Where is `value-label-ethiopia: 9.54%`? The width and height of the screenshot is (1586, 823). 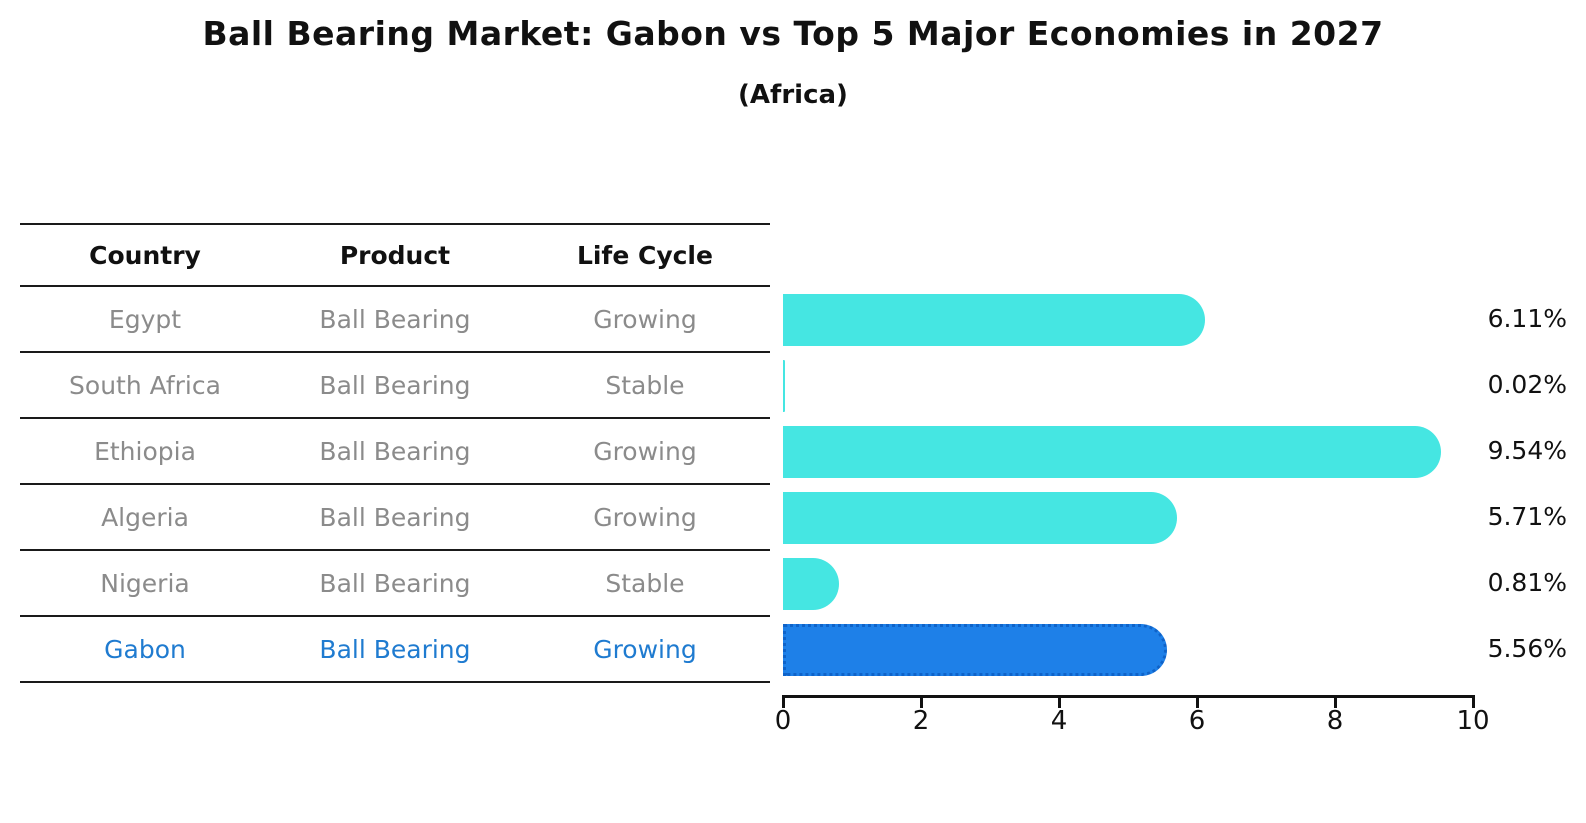
value-label-ethiopia: 9.54% is located at coordinates (1527, 450).